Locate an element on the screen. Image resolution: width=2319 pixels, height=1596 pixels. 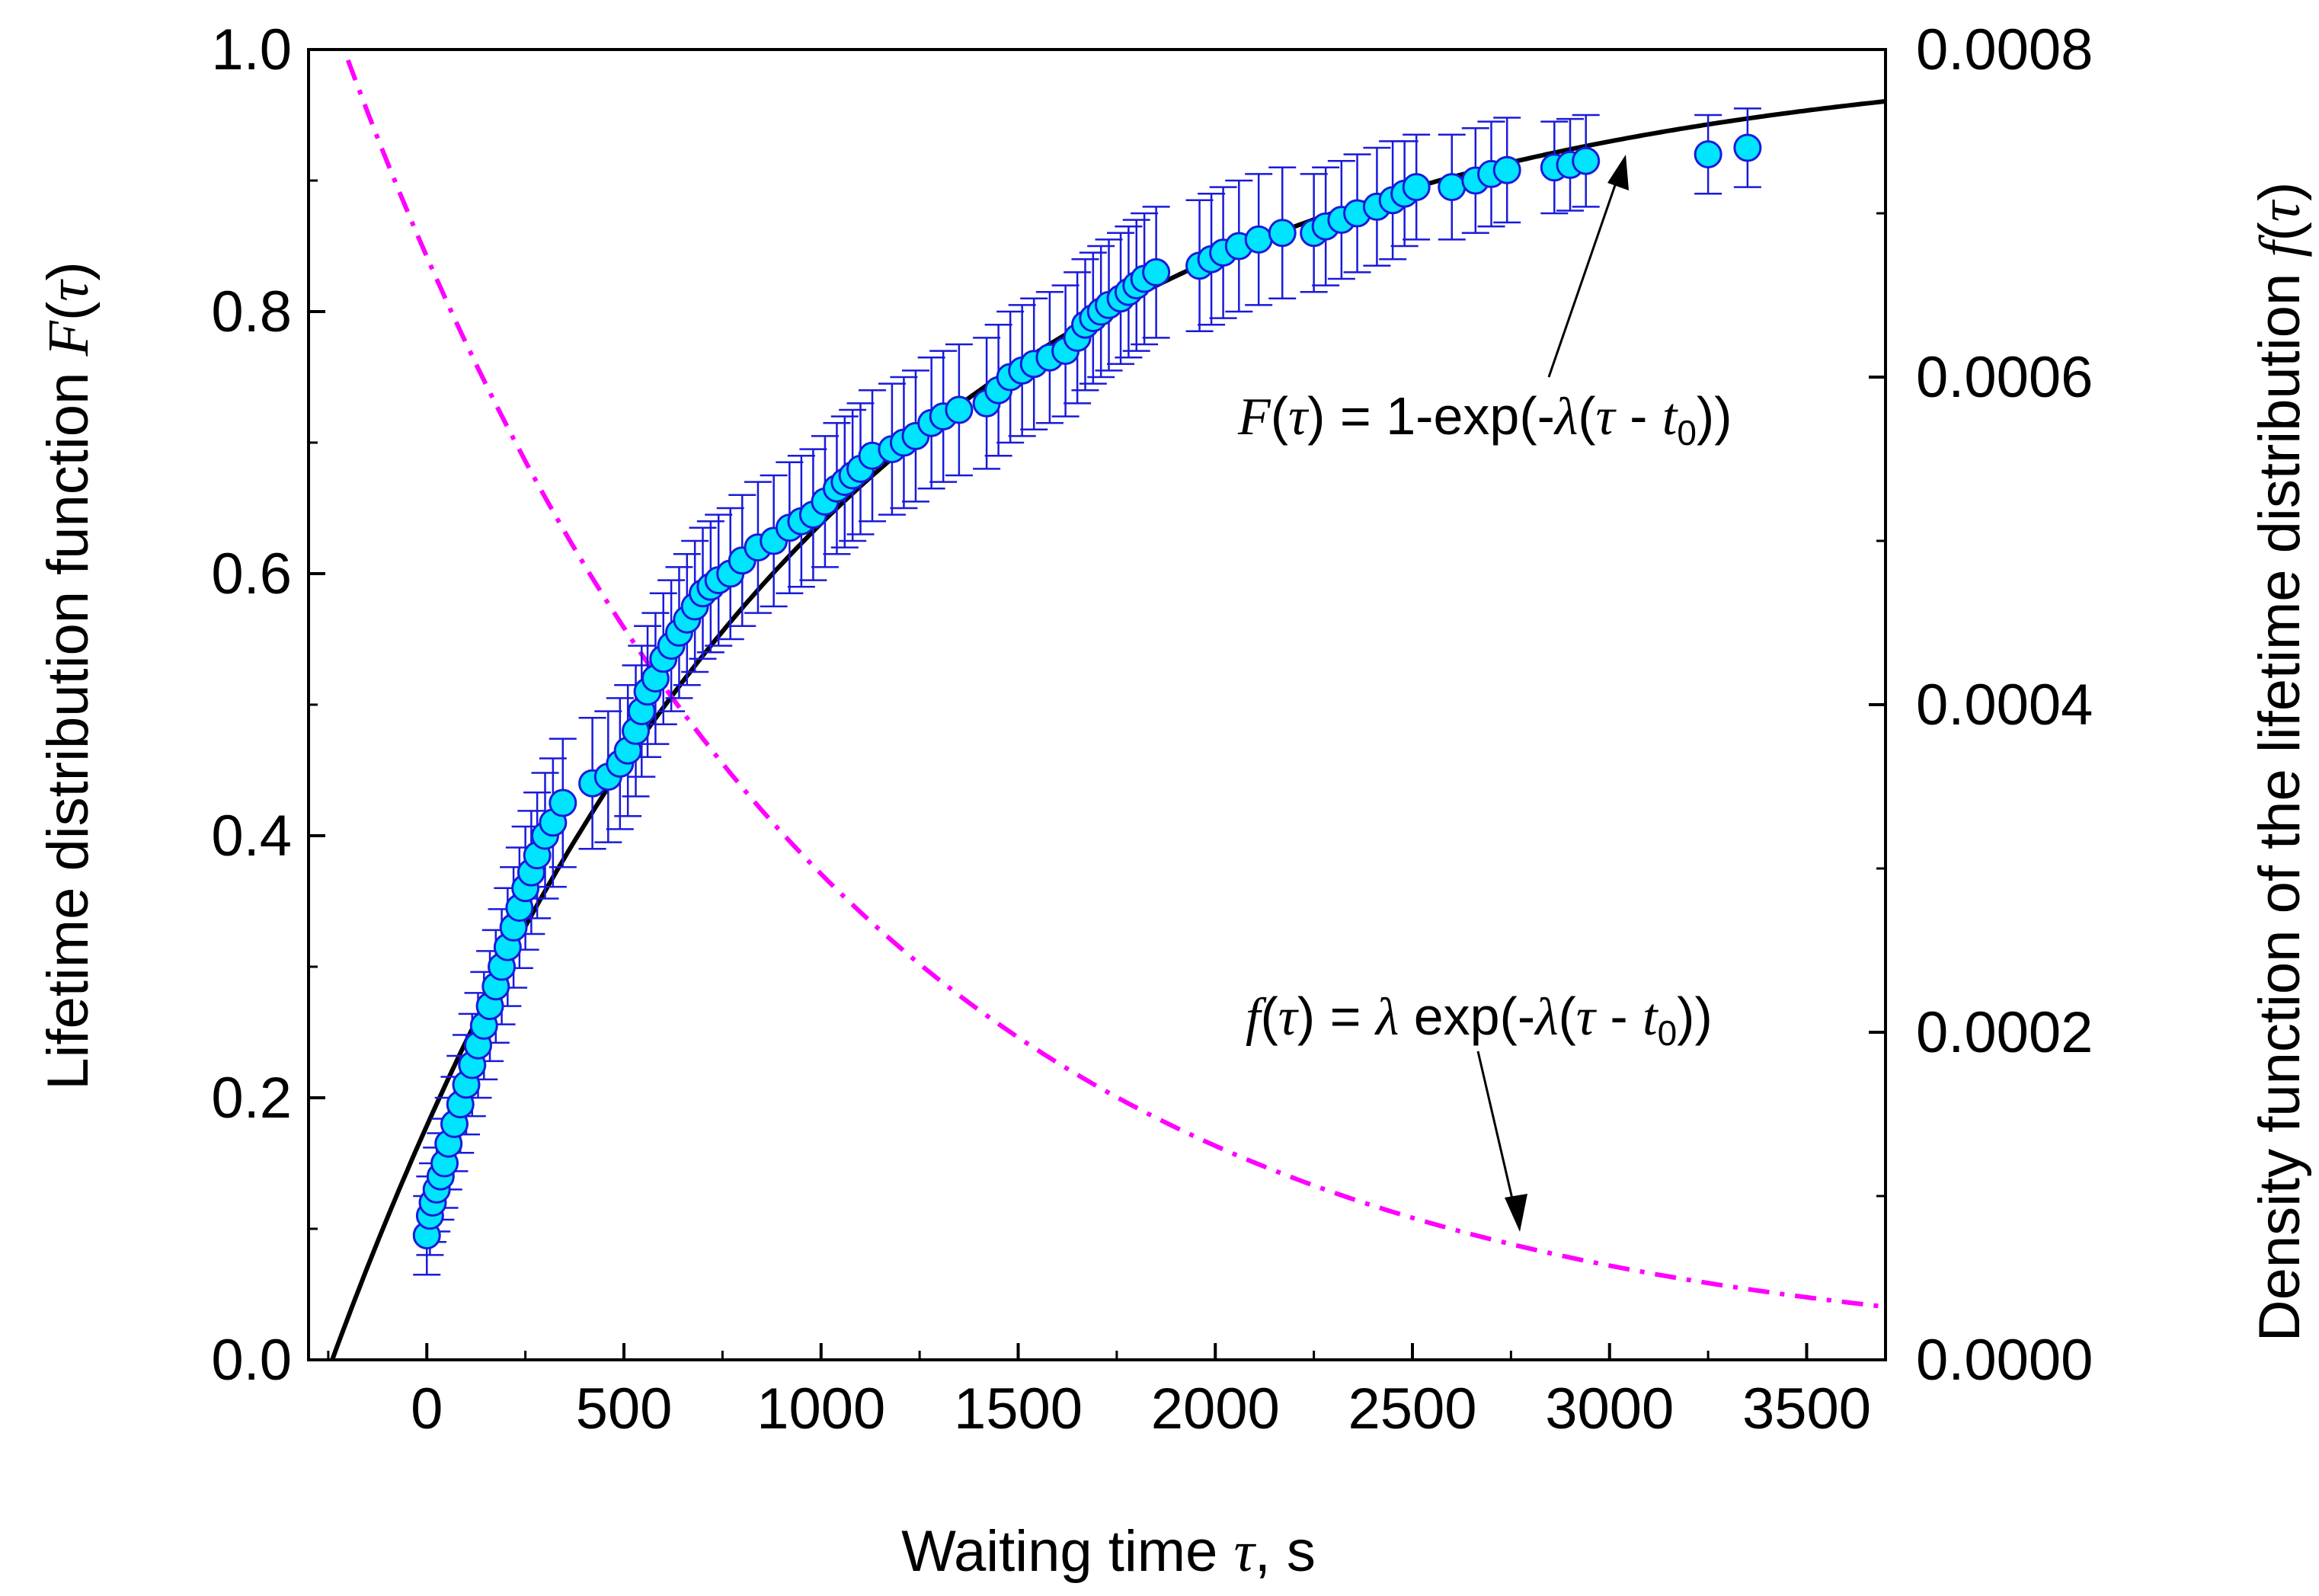
y-tick-label: 0.4 is located at coordinates (252, 836).